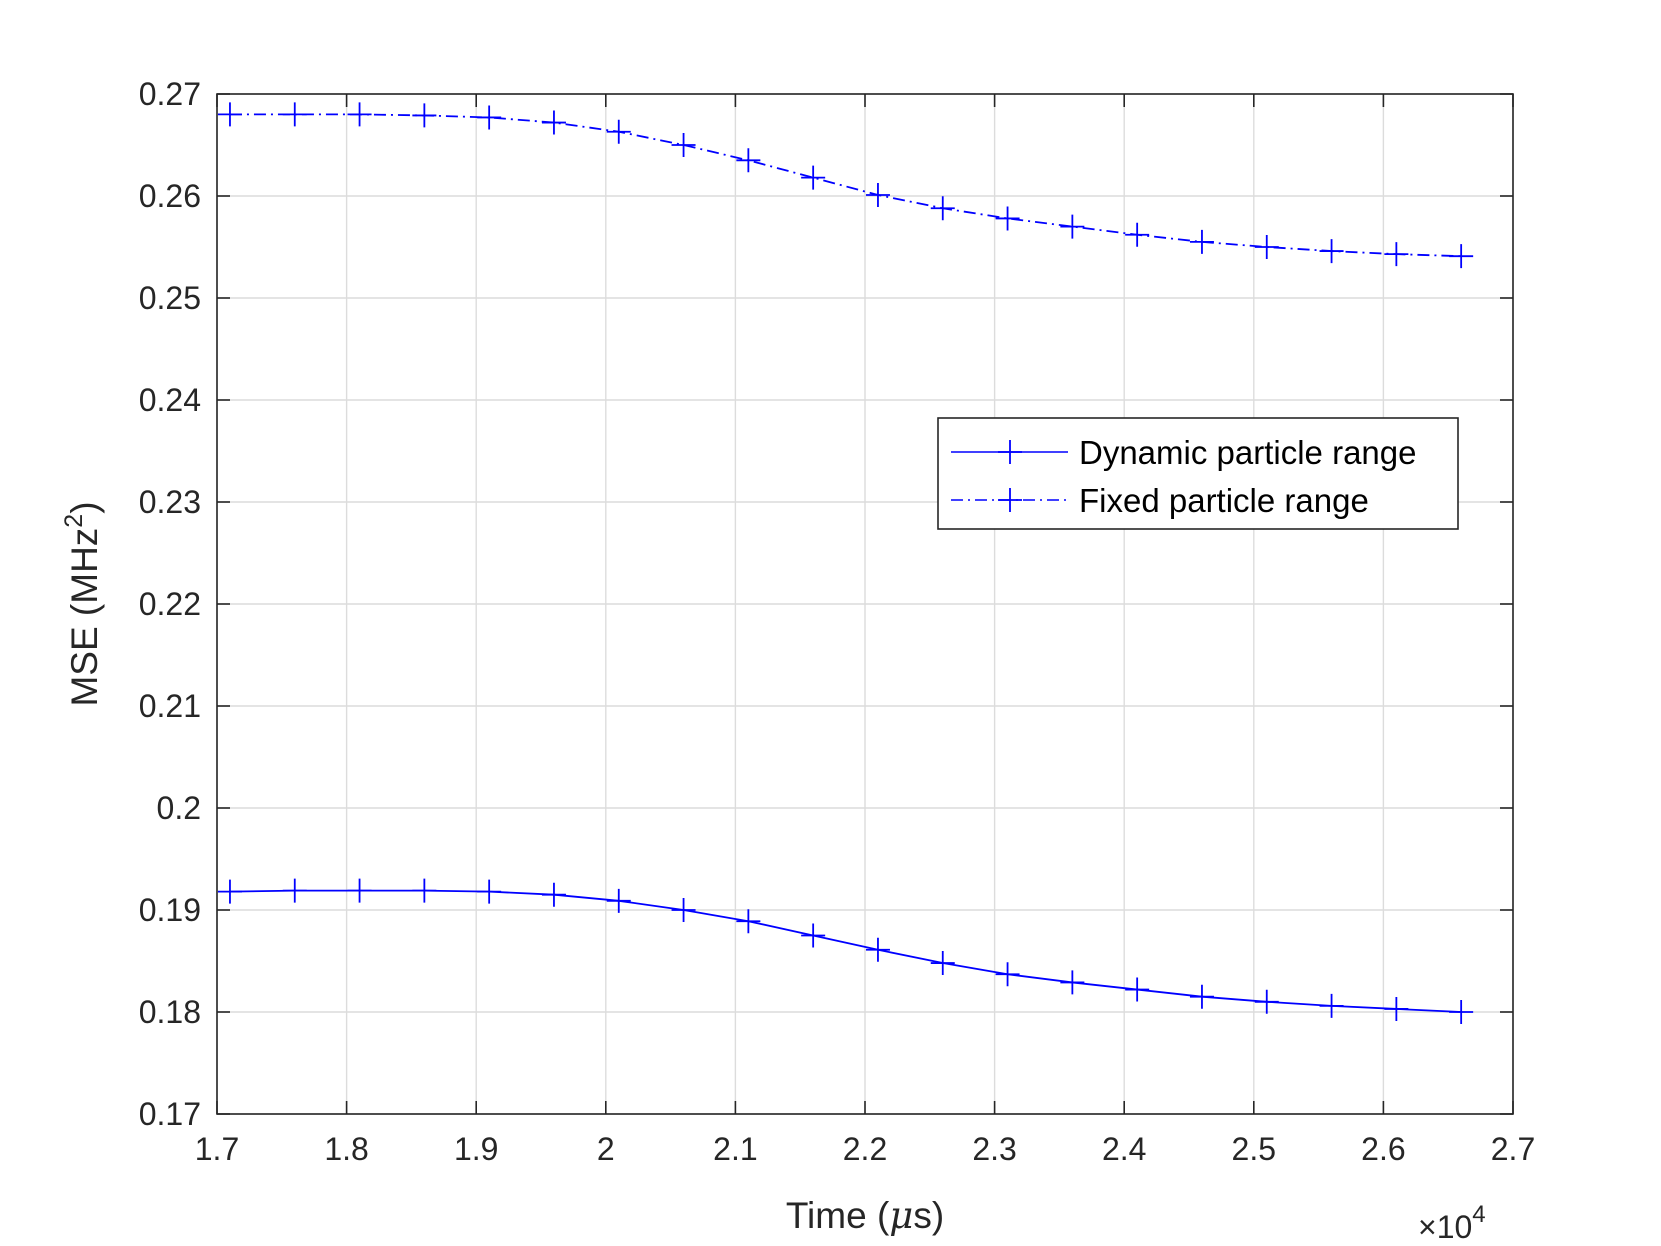  Describe the element at coordinates (865, 1215) in the screenshot. I see `x-axis-label: Time (μs)` at that location.